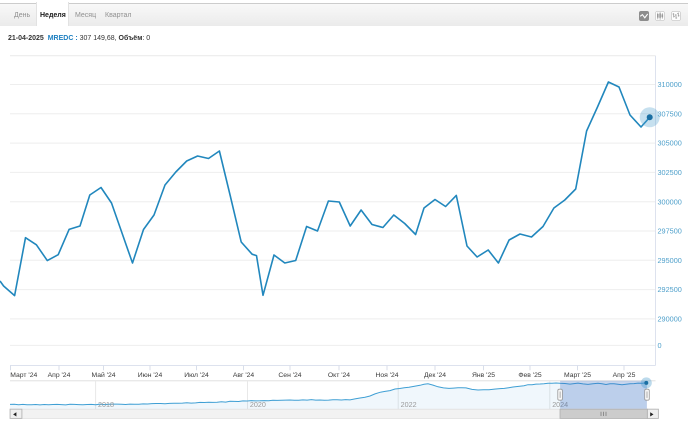 This screenshot has height=423, width=700. Describe the element at coordinates (386, 375) in the screenshot. I see `svg-text: Ноя '24` at that location.